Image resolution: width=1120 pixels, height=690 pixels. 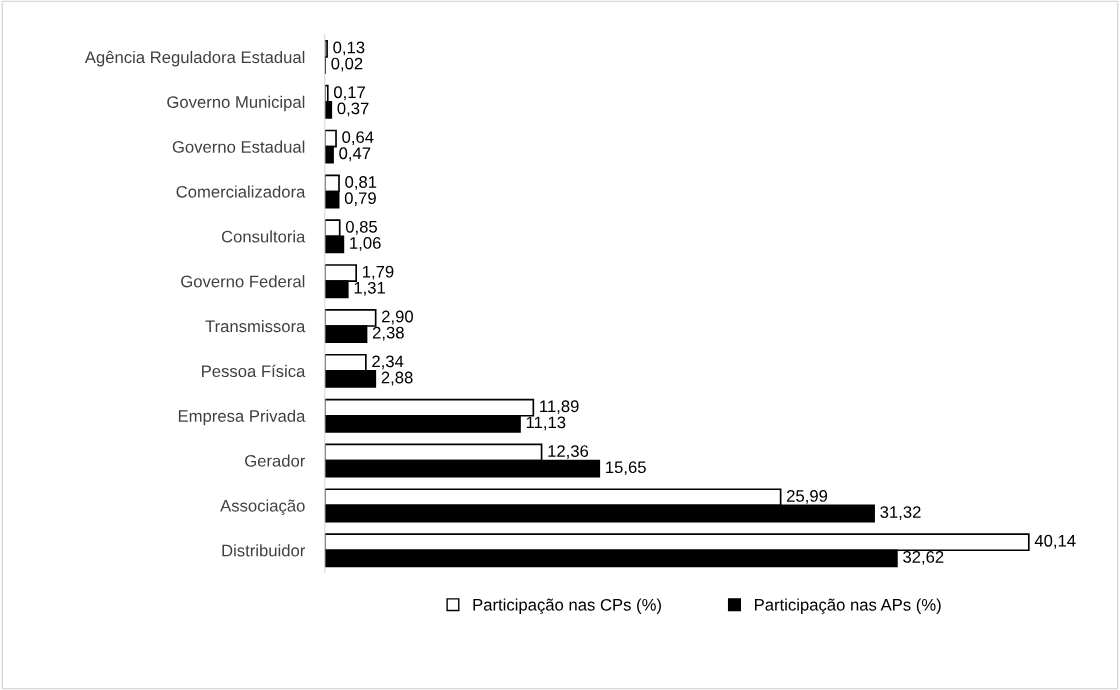 What do you see at coordinates (397, 378) in the screenshot?
I see `data-label: 2,88` at bounding box center [397, 378].